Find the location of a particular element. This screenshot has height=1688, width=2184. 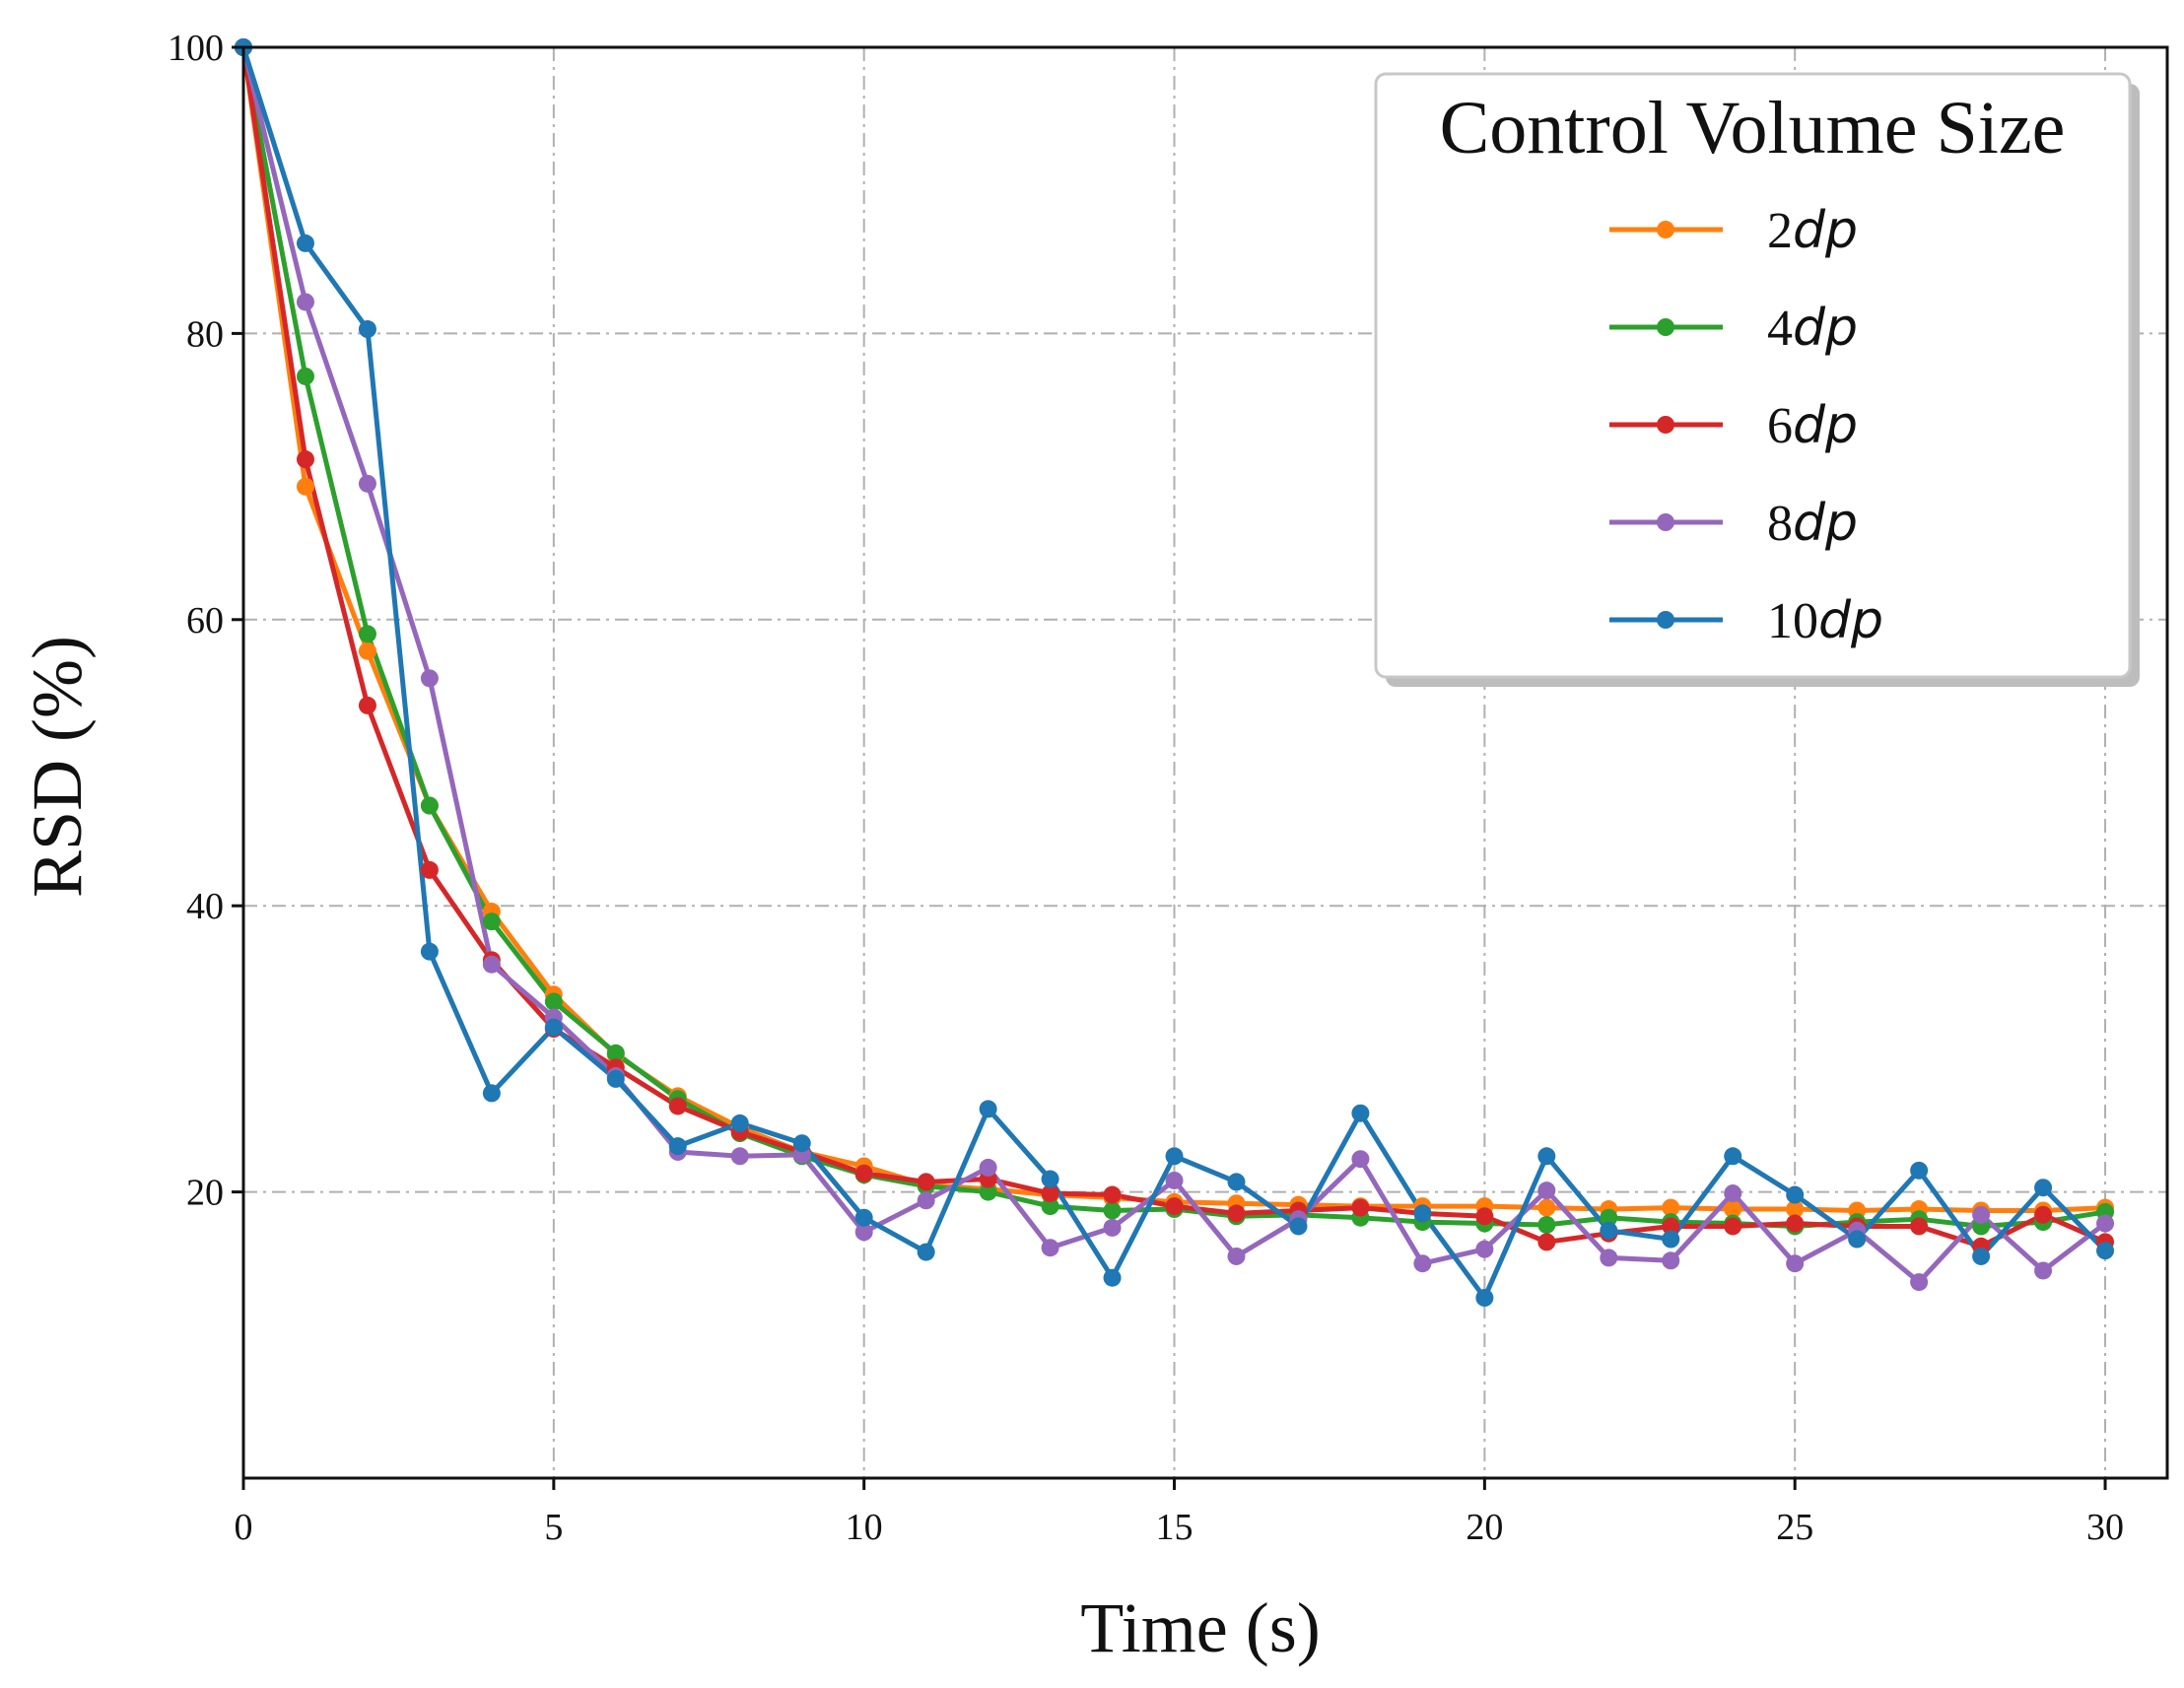

legend-item-10dp: 10dp is located at coordinates (1746, 620).